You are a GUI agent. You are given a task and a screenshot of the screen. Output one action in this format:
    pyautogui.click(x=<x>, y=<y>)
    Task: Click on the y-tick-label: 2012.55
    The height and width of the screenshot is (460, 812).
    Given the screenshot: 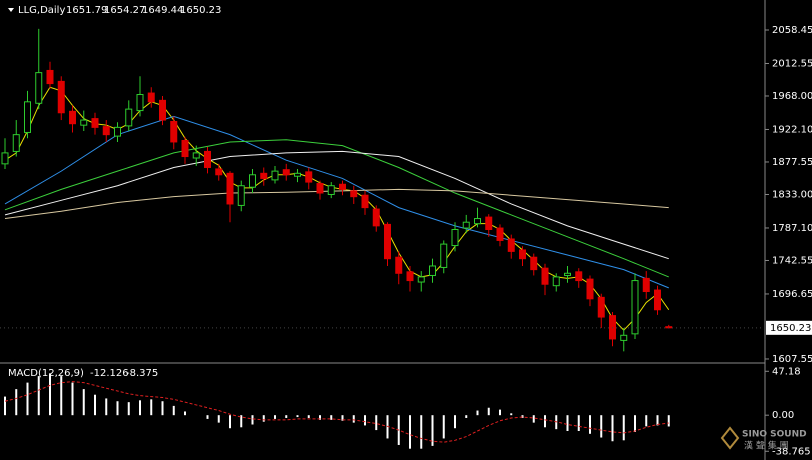 What is the action you would take?
    pyautogui.click(x=792, y=63)
    